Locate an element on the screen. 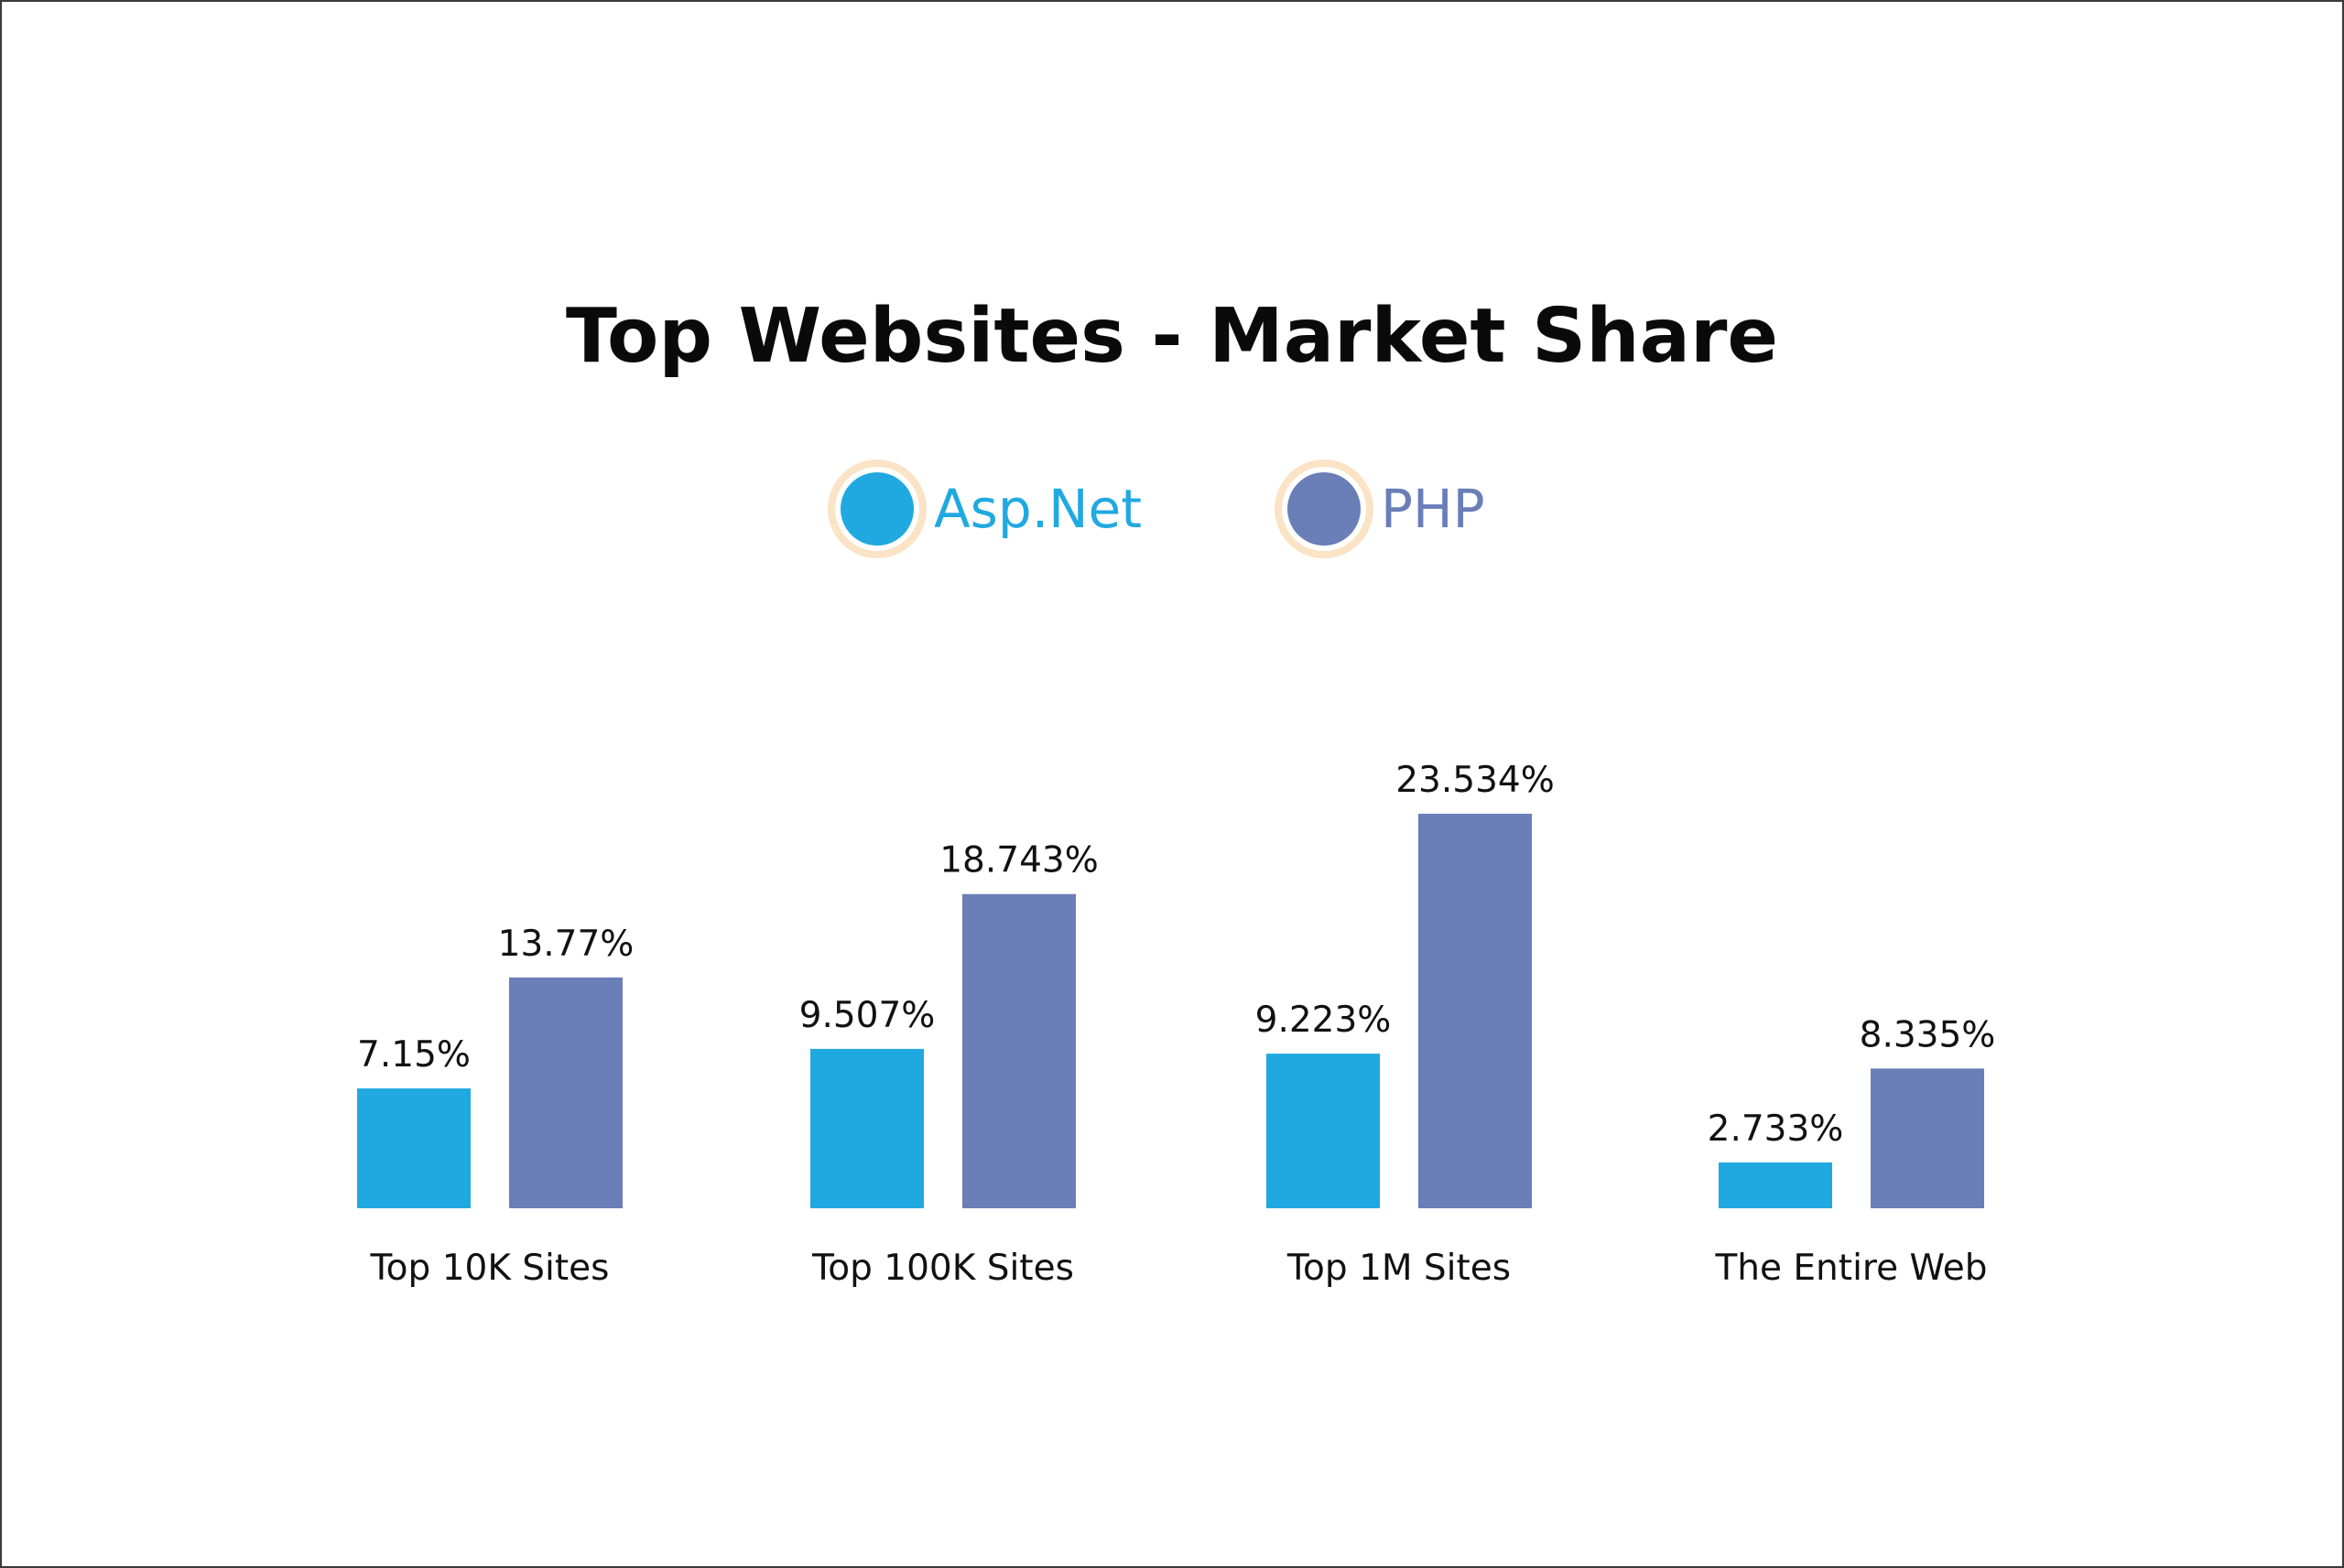  legend-label-asp-net: Asp.Net is located at coordinates (1038, 509).